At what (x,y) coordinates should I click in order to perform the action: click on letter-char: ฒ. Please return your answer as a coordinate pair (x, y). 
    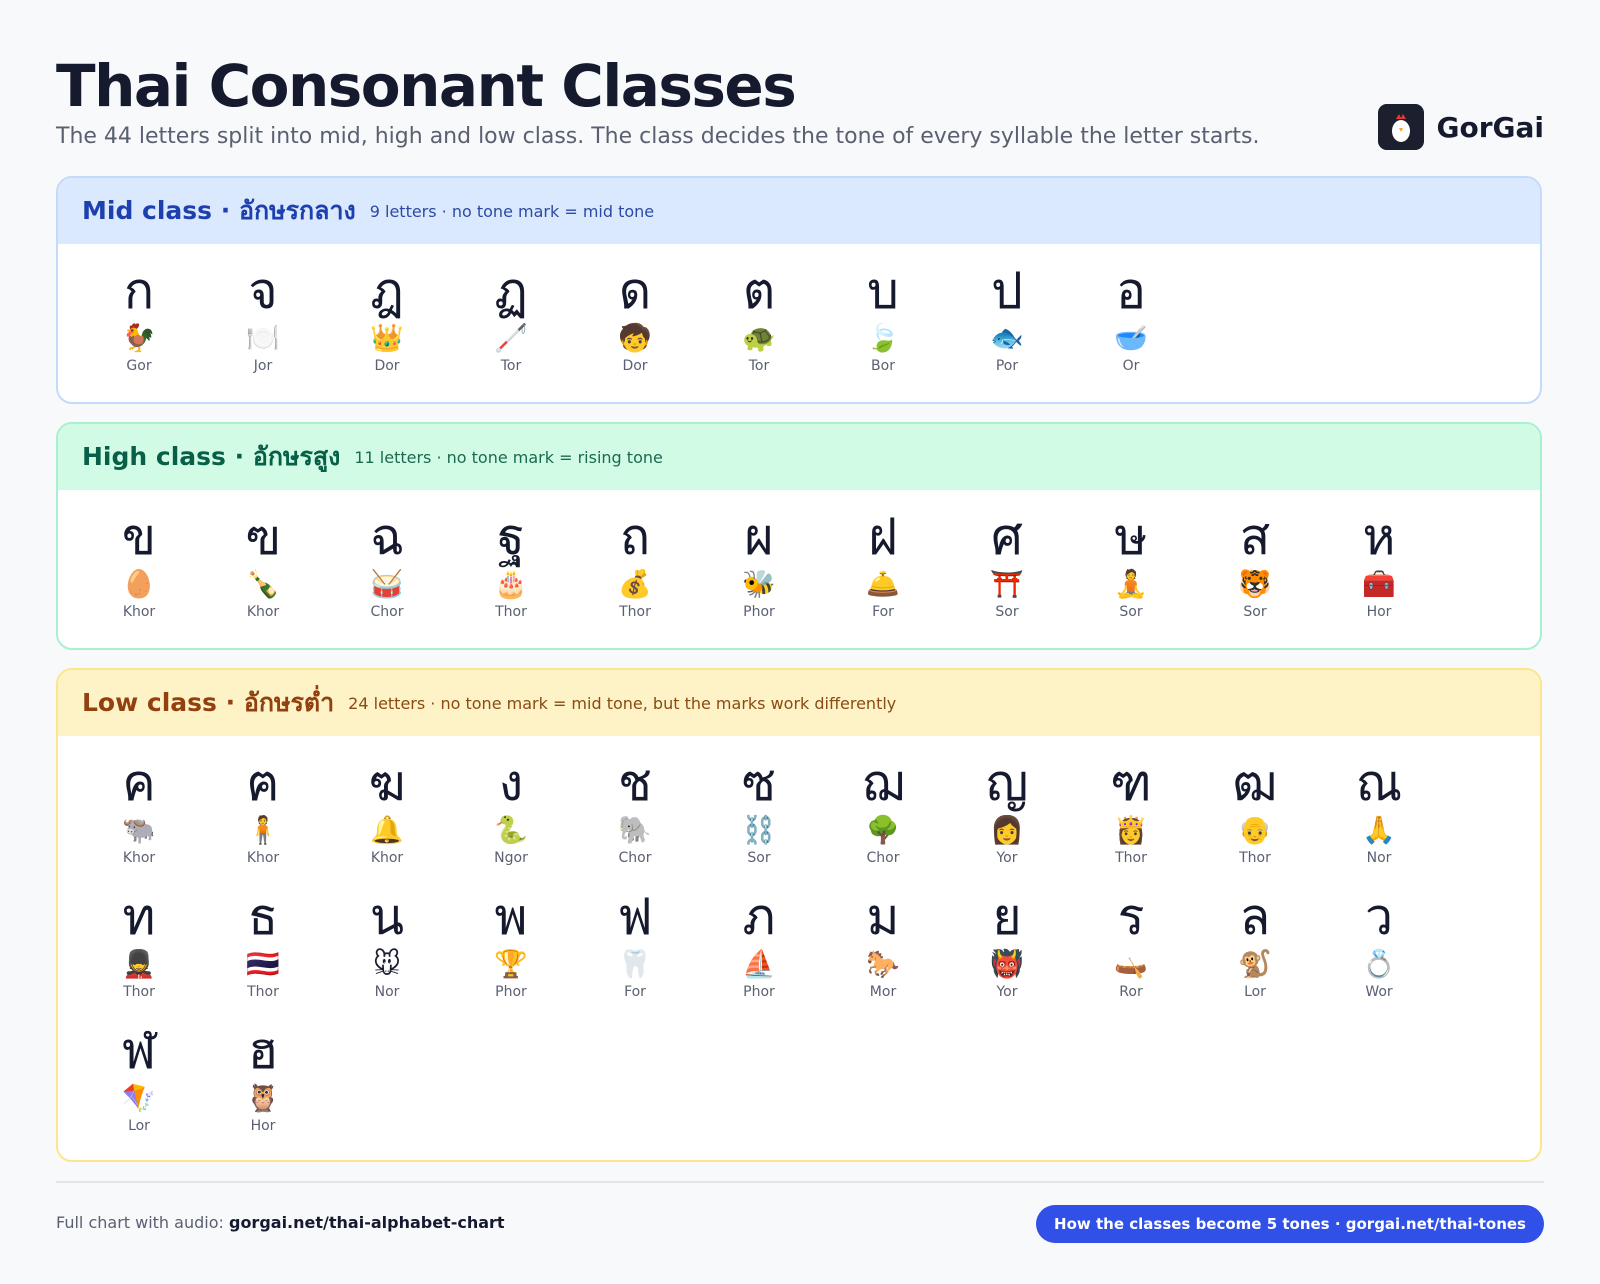
    Looking at the image, I should click on (1255, 783).